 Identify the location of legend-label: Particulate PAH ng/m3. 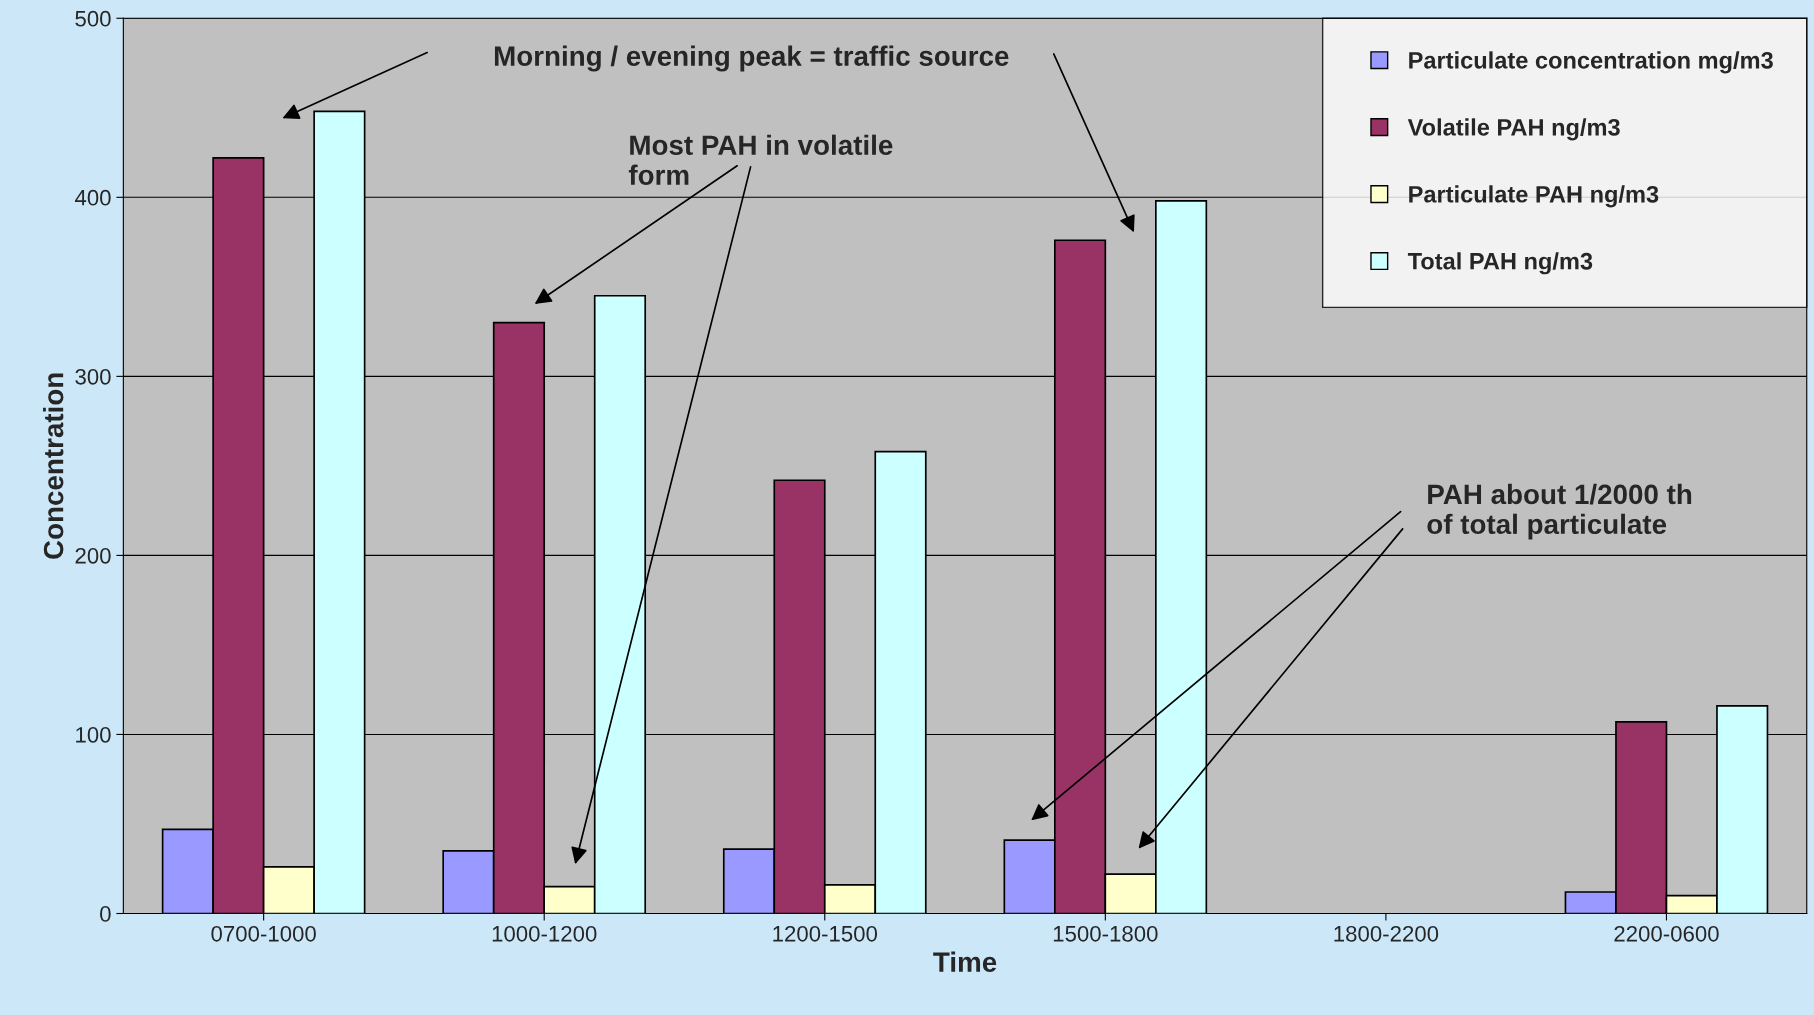
(1534, 196).